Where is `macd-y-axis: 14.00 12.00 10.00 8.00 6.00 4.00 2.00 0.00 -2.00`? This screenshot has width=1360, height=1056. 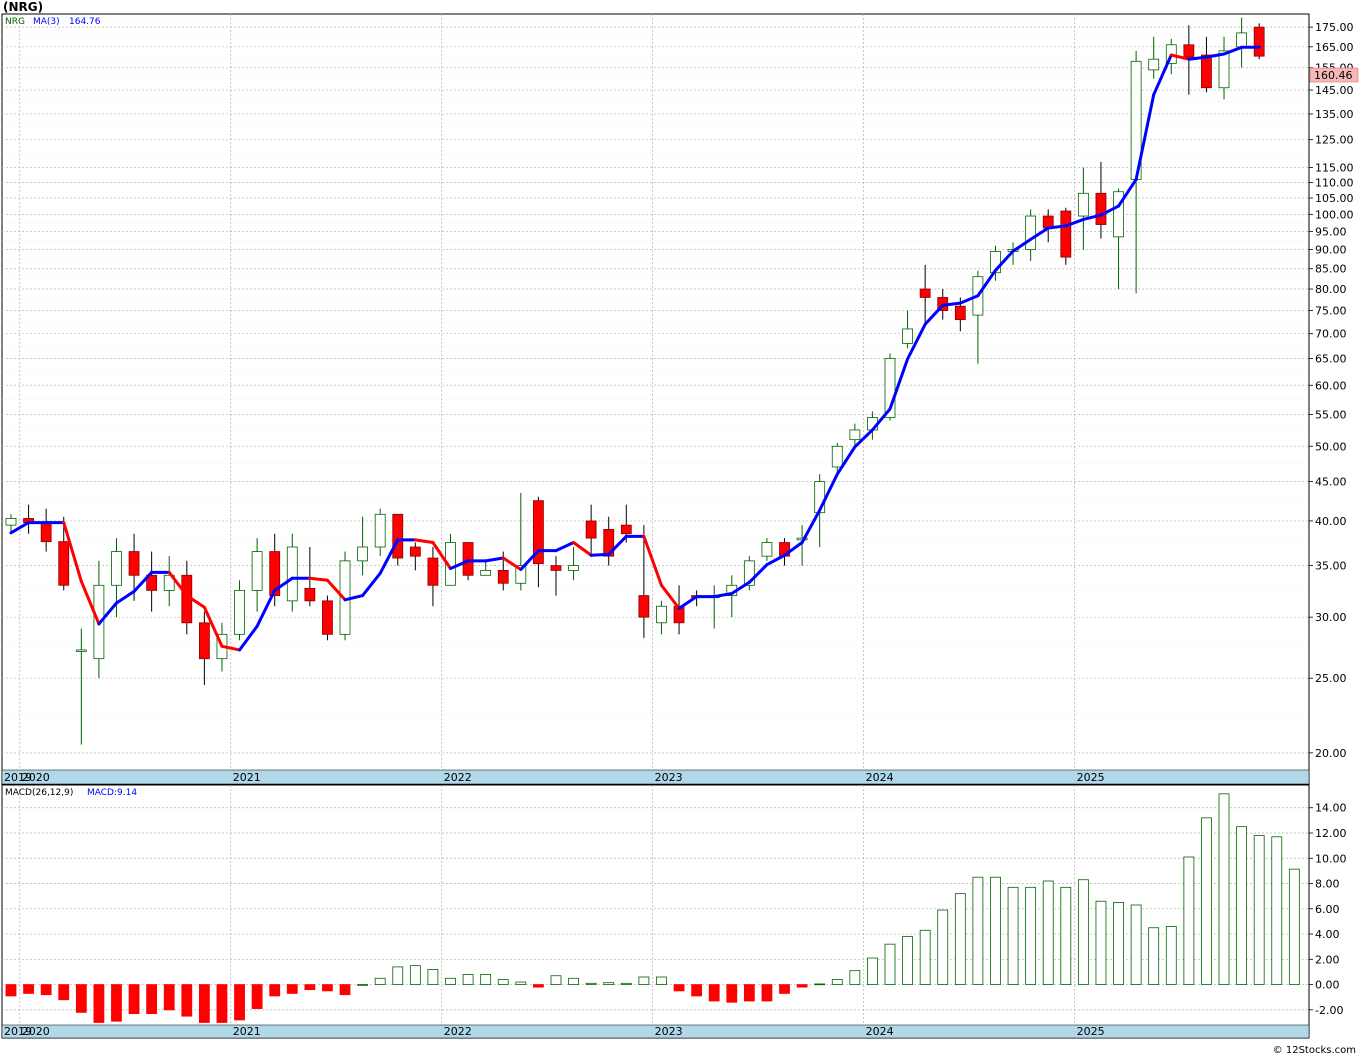 macd-y-axis: 14.00 12.00 10.00 8.00 6.00 4.00 2.00 0.00 -2.00 is located at coordinates (1328, 909).